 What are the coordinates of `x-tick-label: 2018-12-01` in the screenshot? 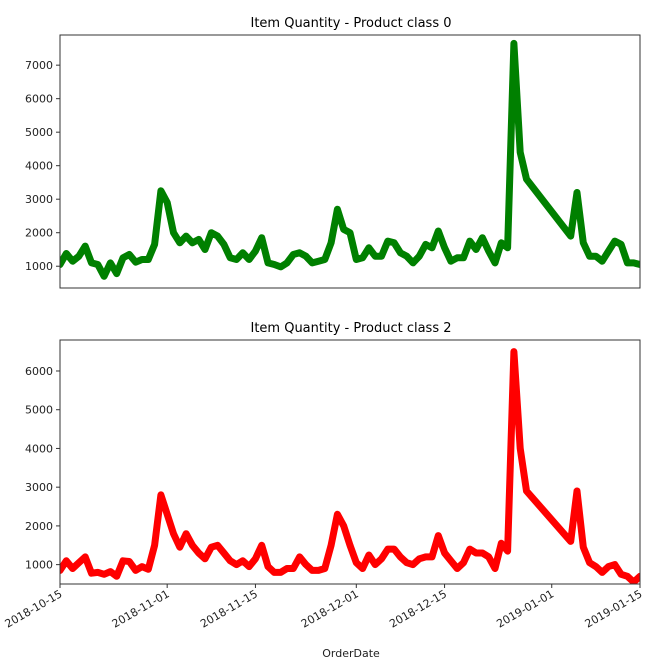 It's located at (330, 608).